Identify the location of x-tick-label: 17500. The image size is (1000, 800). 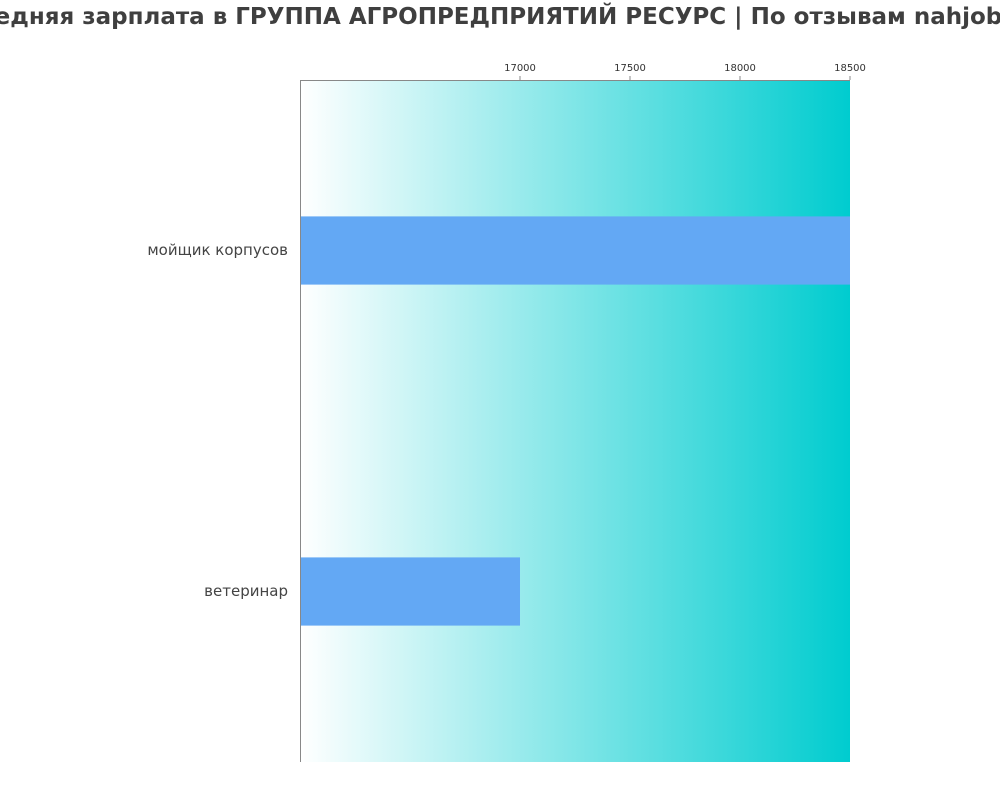
(630, 68).